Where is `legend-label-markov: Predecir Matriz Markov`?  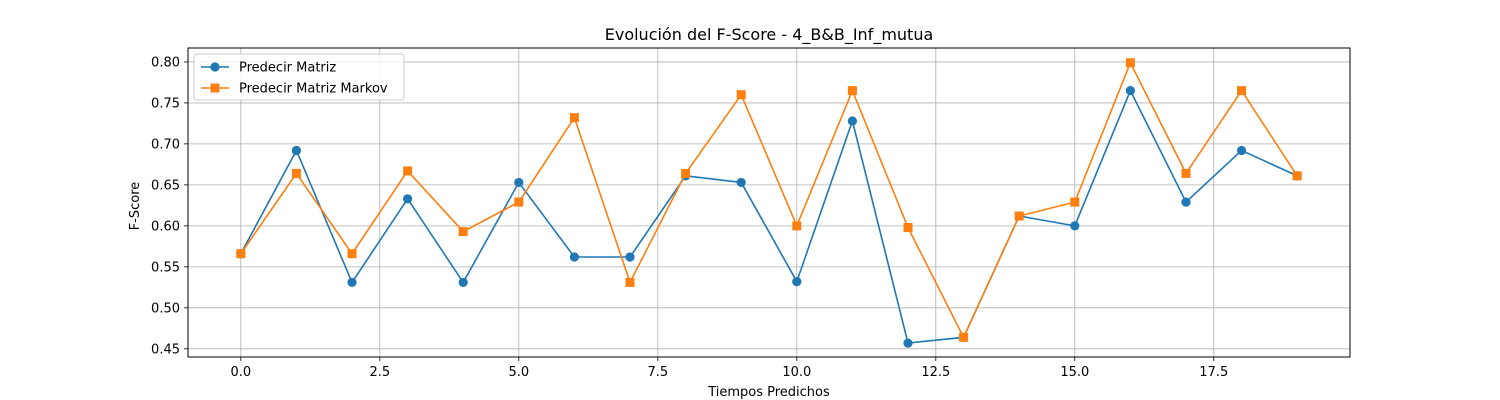
legend-label-markov: Predecir Matriz Markov is located at coordinates (313, 89).